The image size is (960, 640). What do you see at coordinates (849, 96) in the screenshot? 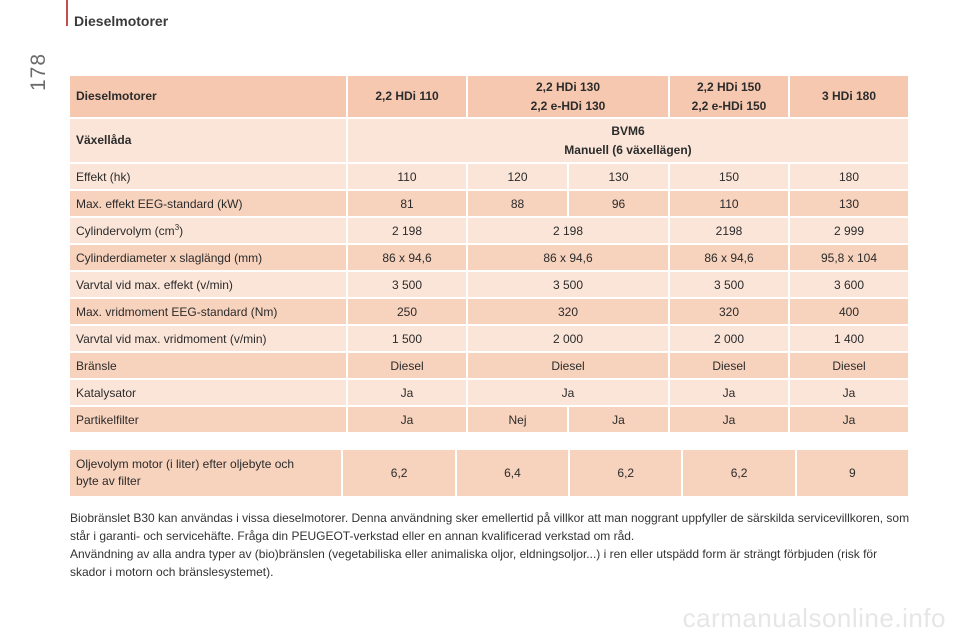
I see `header-col-4: 3 HDi 180` at bounding box center [849, 96].